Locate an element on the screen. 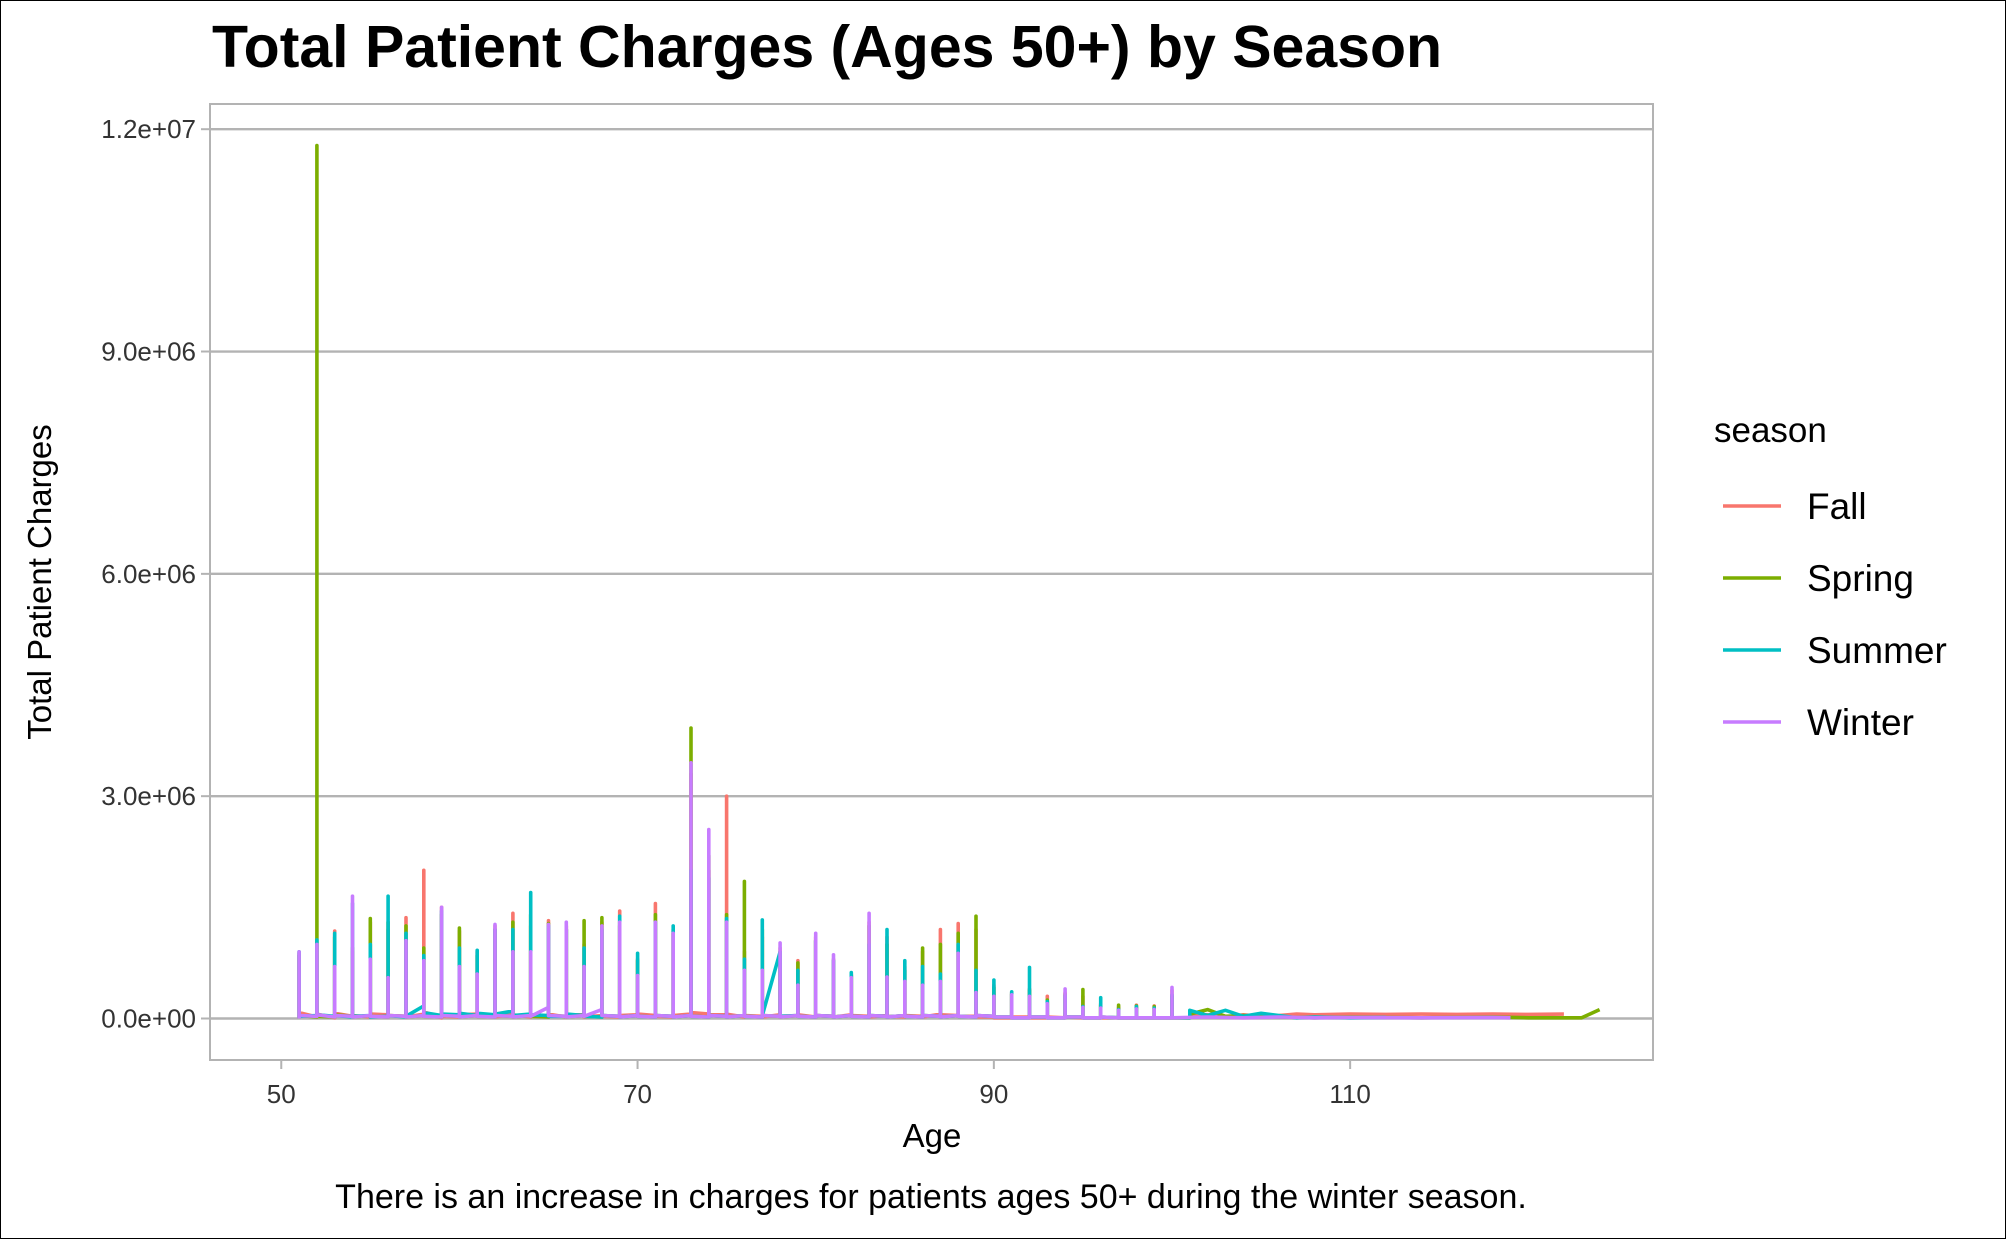  y-axis-title: Total Patient Charges is located at coordinates (39, 582).